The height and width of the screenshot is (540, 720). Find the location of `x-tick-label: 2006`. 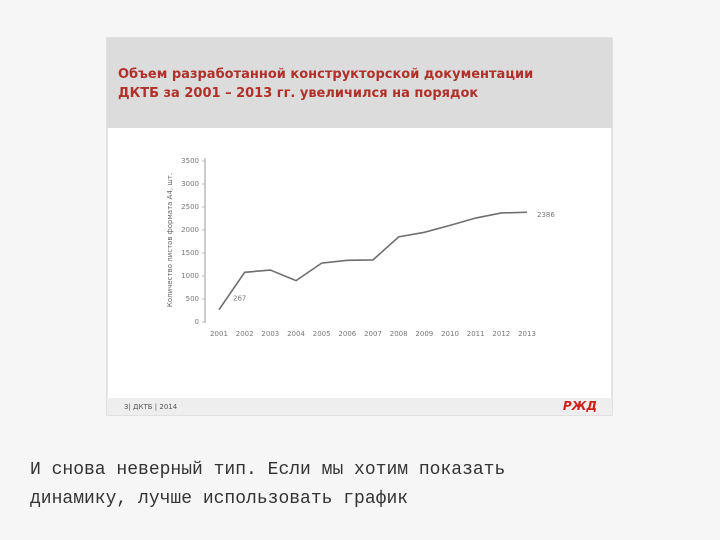

x-tick-label: 2006 is located at coordinates (347, 334).